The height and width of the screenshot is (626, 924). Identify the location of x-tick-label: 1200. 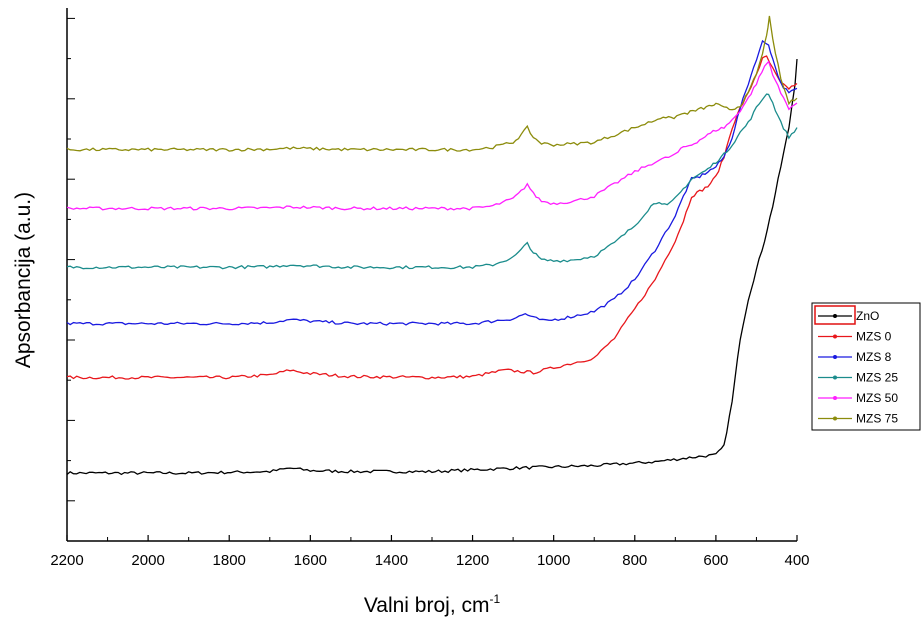
(472, 560).